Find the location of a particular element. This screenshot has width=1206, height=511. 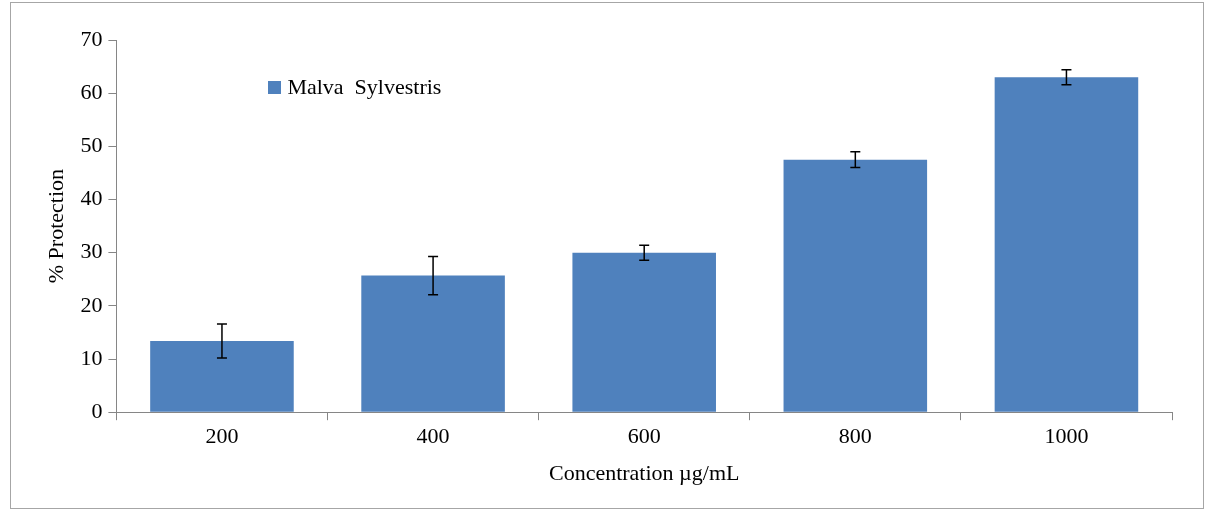

x-axis-title: Concentration µg/mL is located at coordinates (644, 472).